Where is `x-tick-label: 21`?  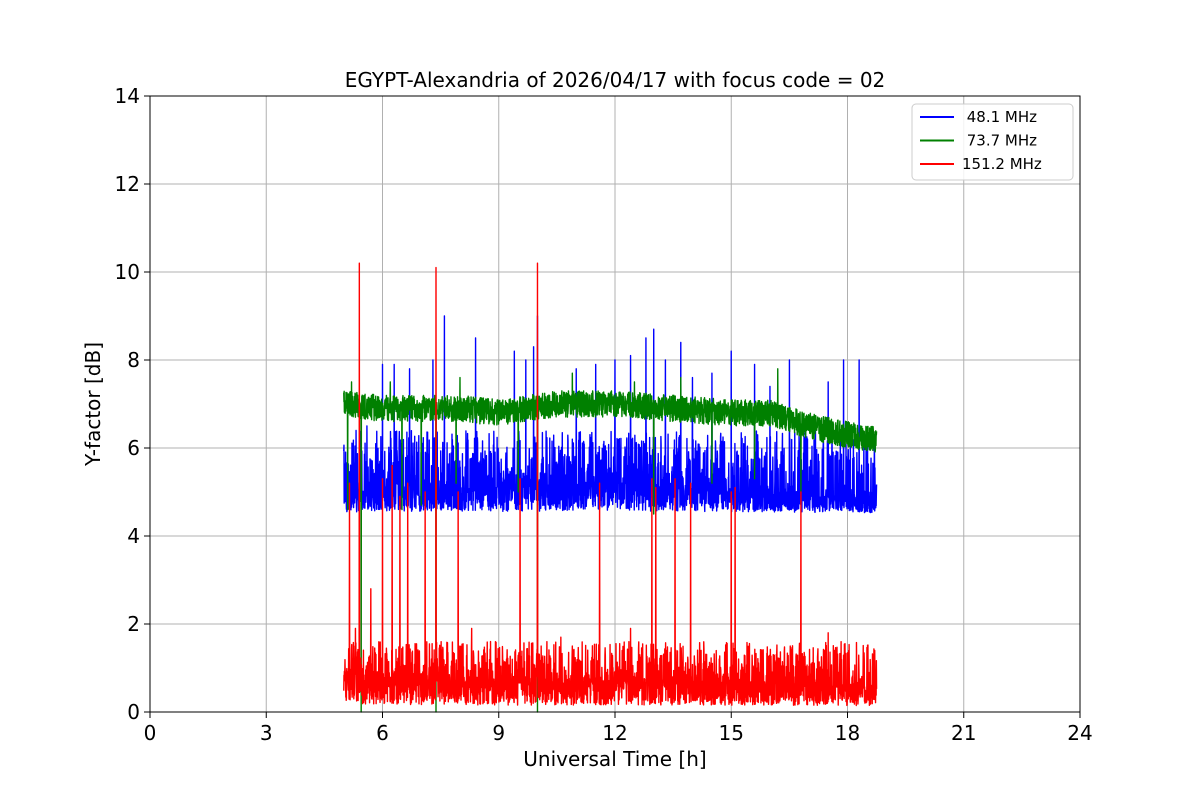
x-tick-label: 21 is located at coordinates (963, 733).